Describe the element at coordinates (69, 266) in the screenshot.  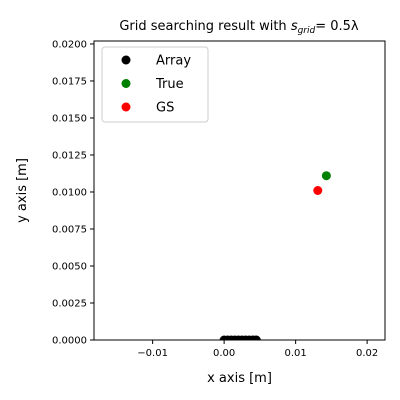
I see `y-tick-label: 0.0050` at that location.